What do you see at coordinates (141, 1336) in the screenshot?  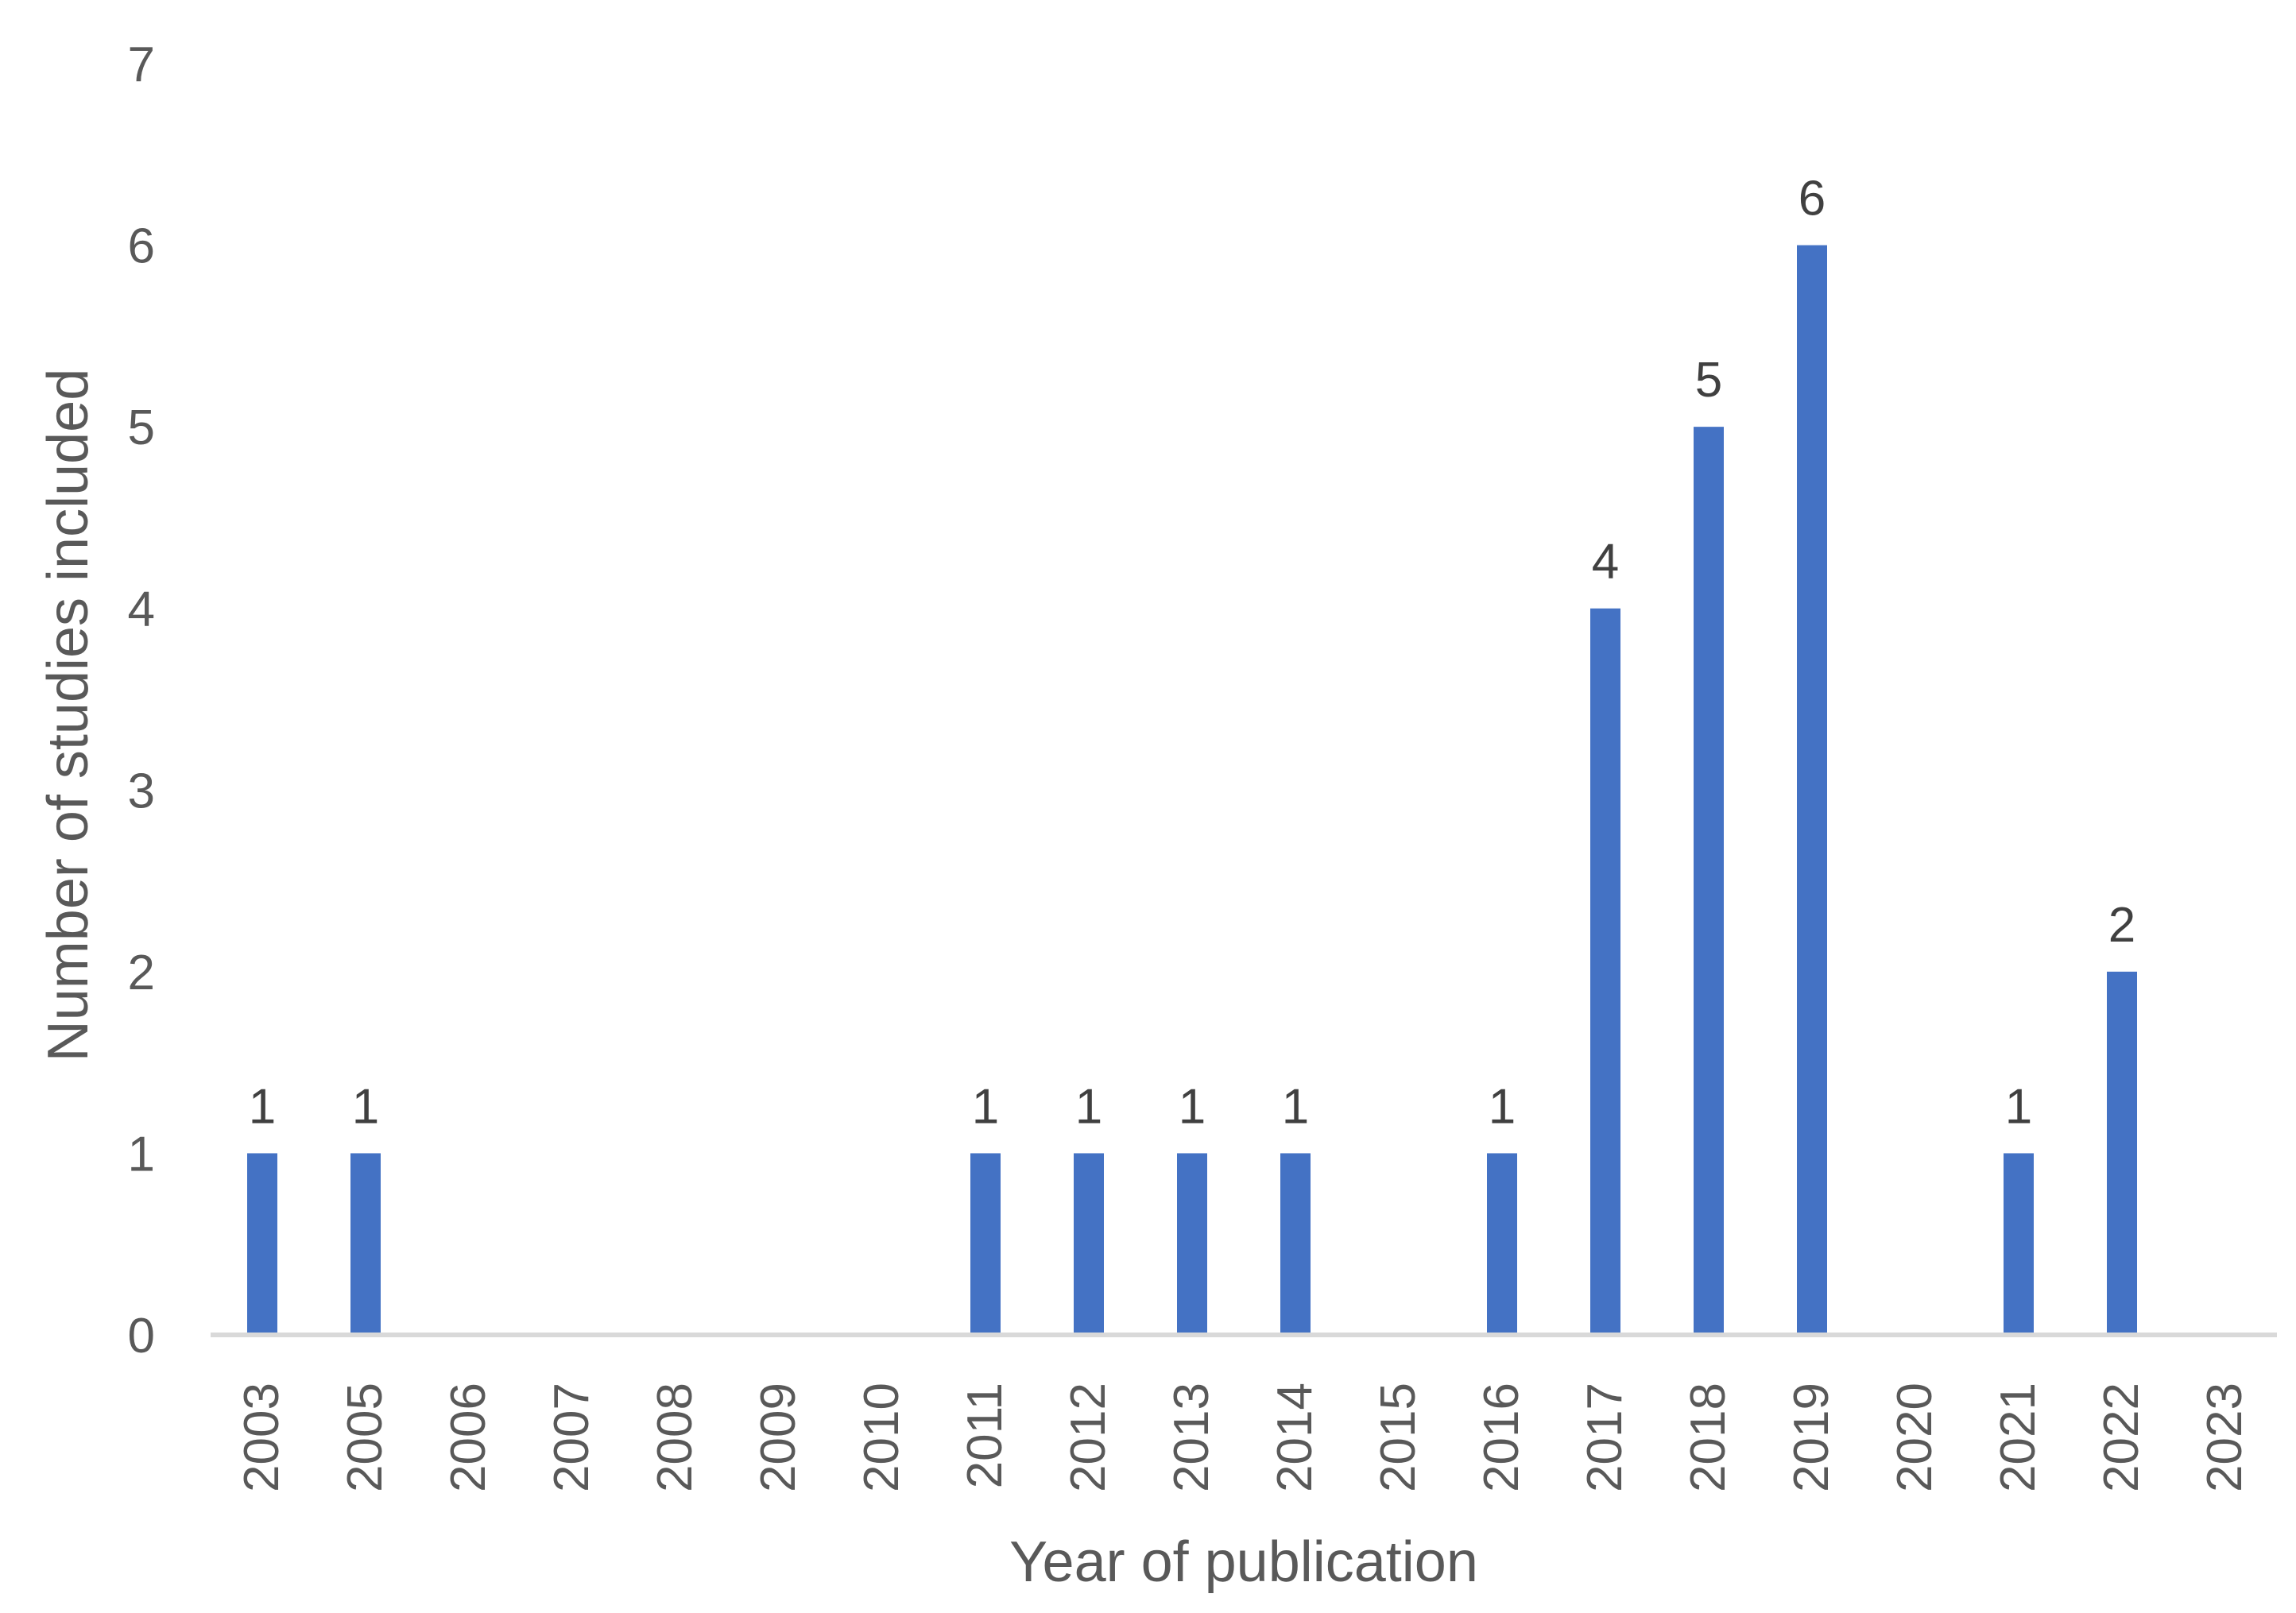 I see `y-tick-label: 0` at bounding box center [141, 1336].